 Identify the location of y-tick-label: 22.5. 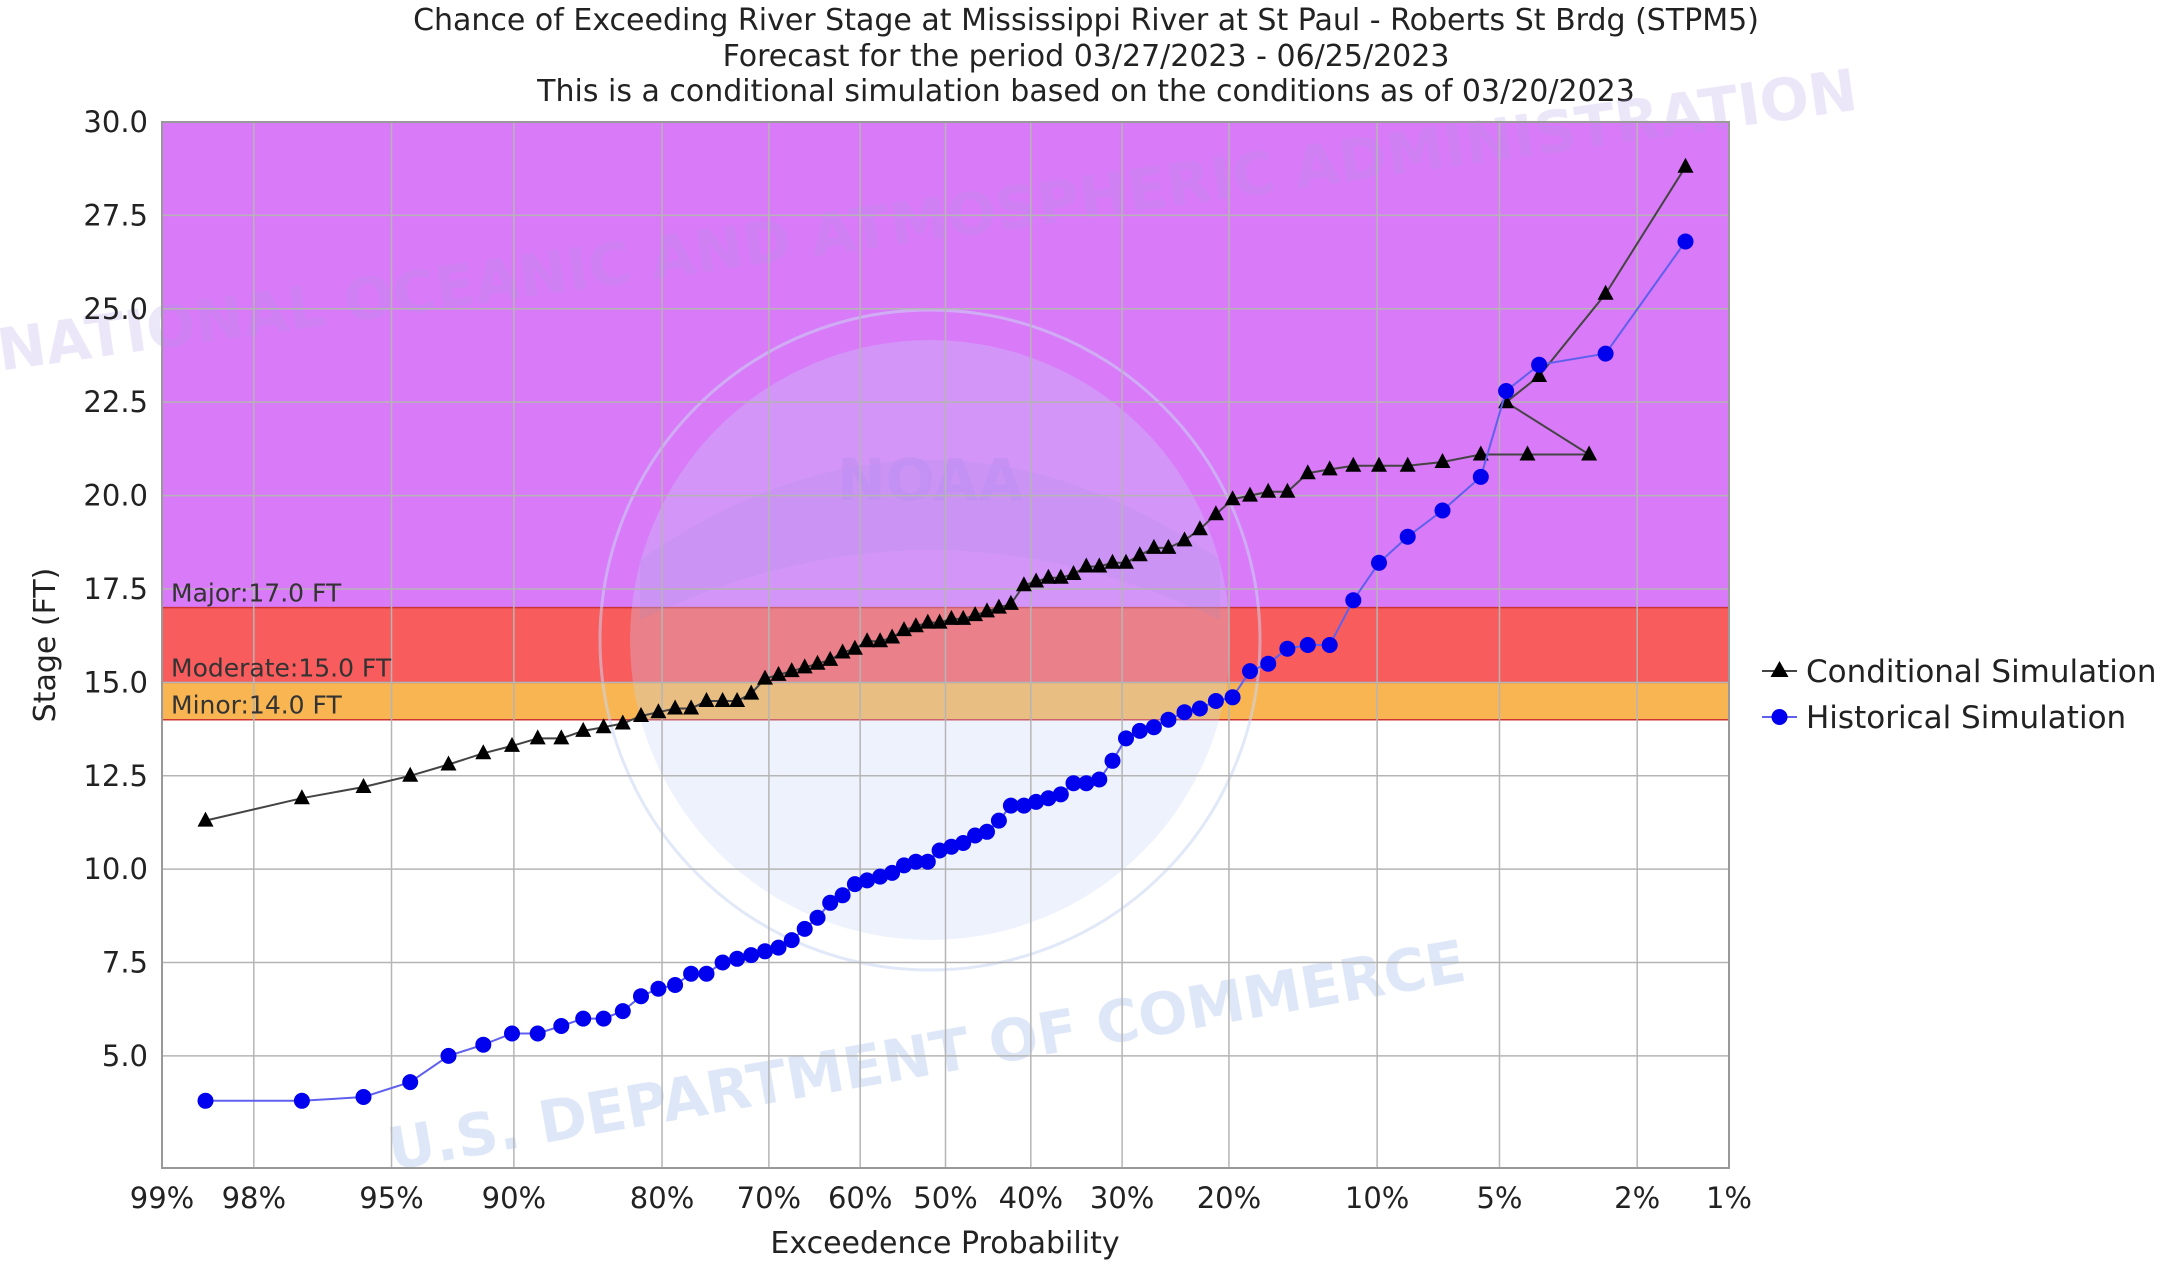
(115, 402).